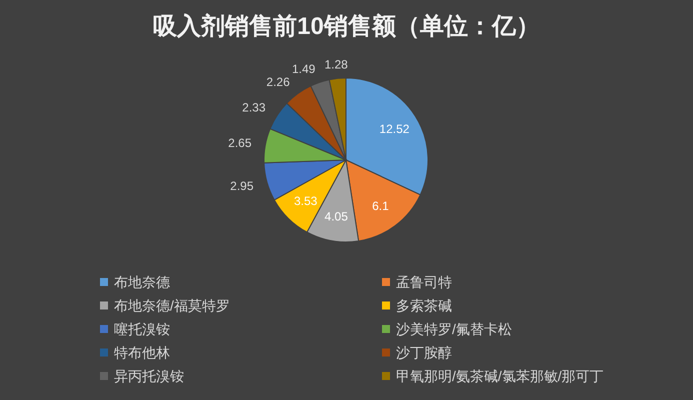  I want to click on chart-title: 吸入剂销售前10销售额（单位：亿）, so click(346, 26).